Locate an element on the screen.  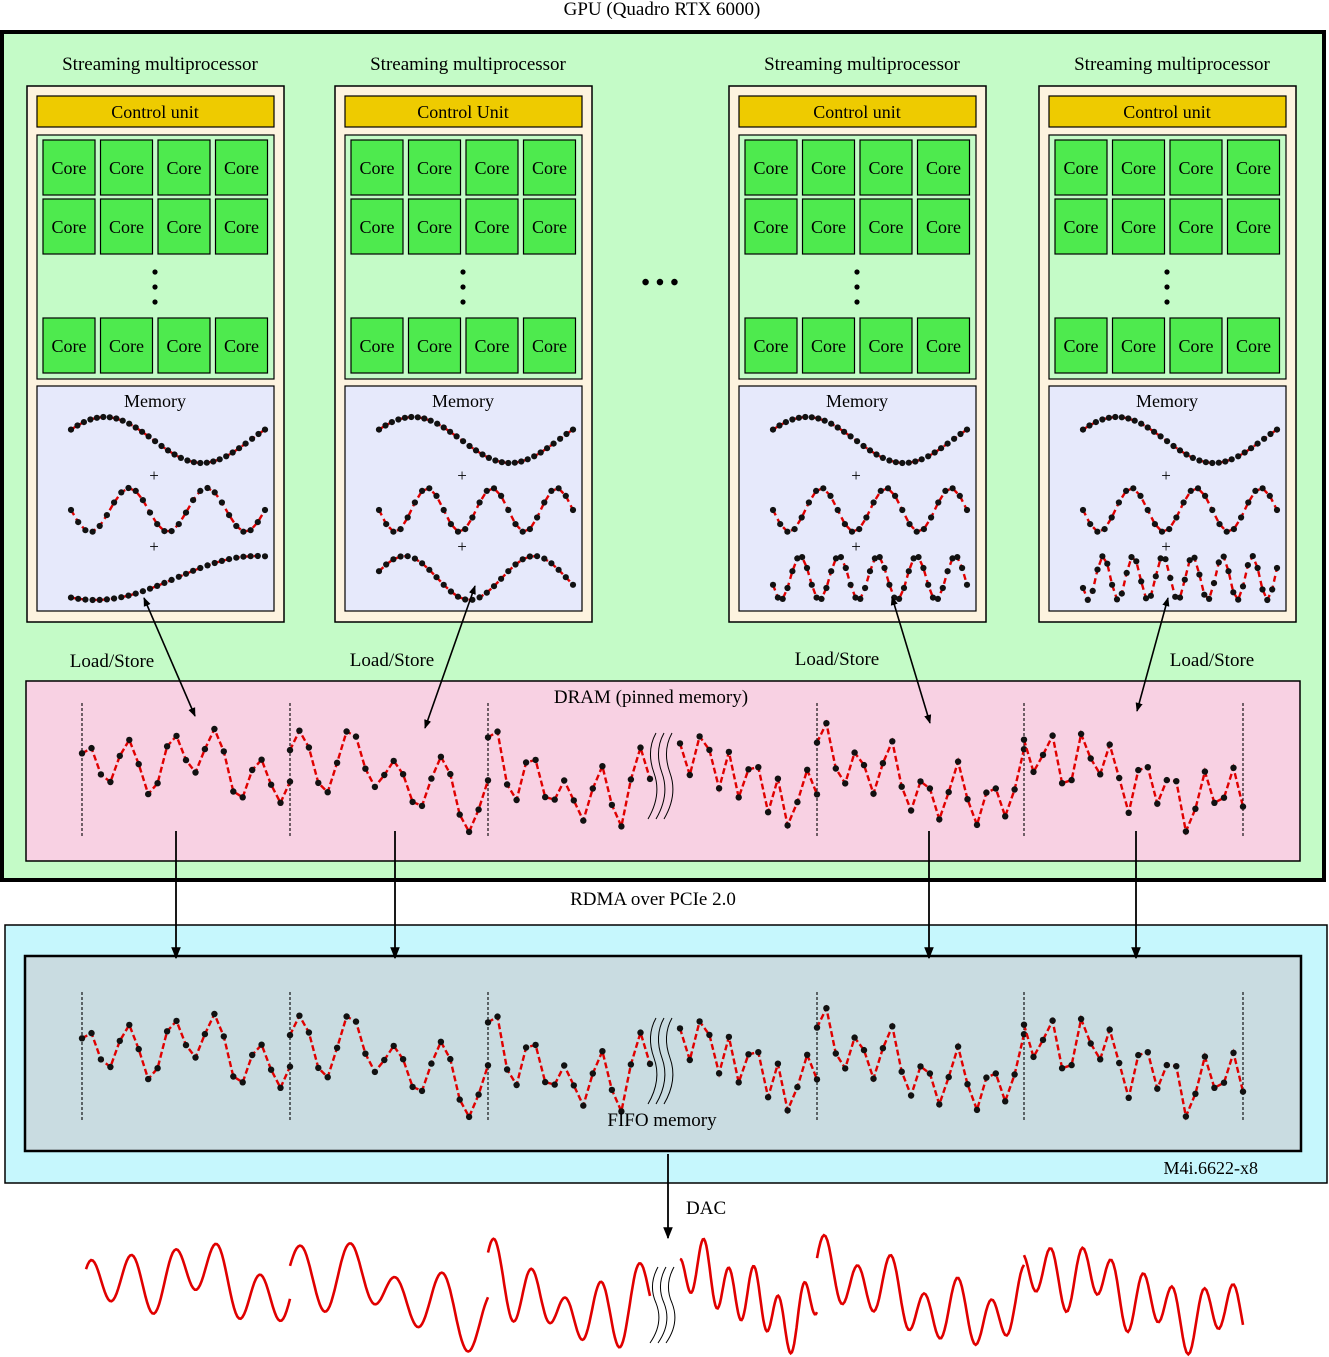
rdma-label: RDMA over PCIe 2.0 is located at coordinates (653, 899).